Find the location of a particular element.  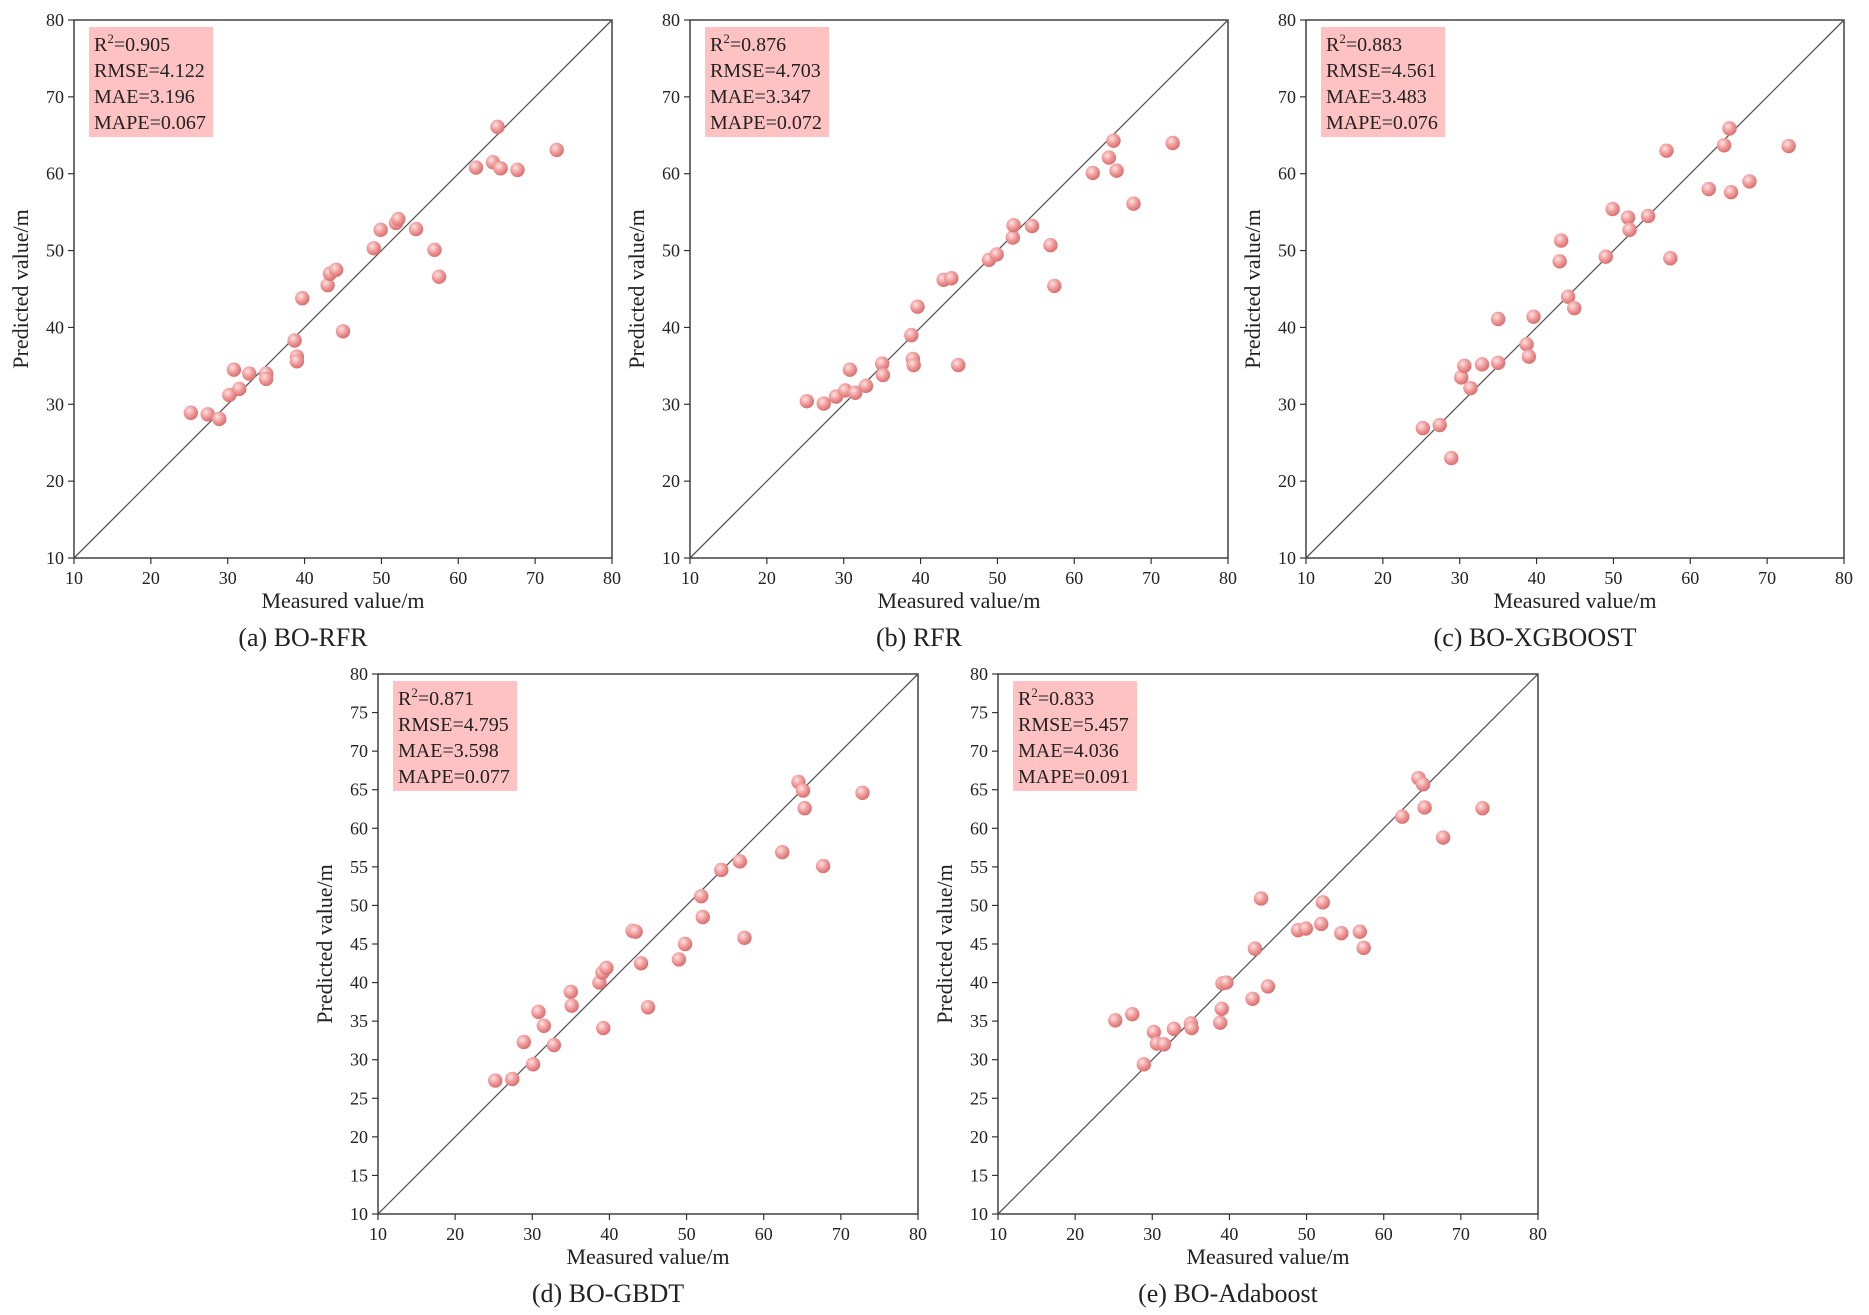

x-axis-title: Measured value/m is located at coordinates (1267, 1256).